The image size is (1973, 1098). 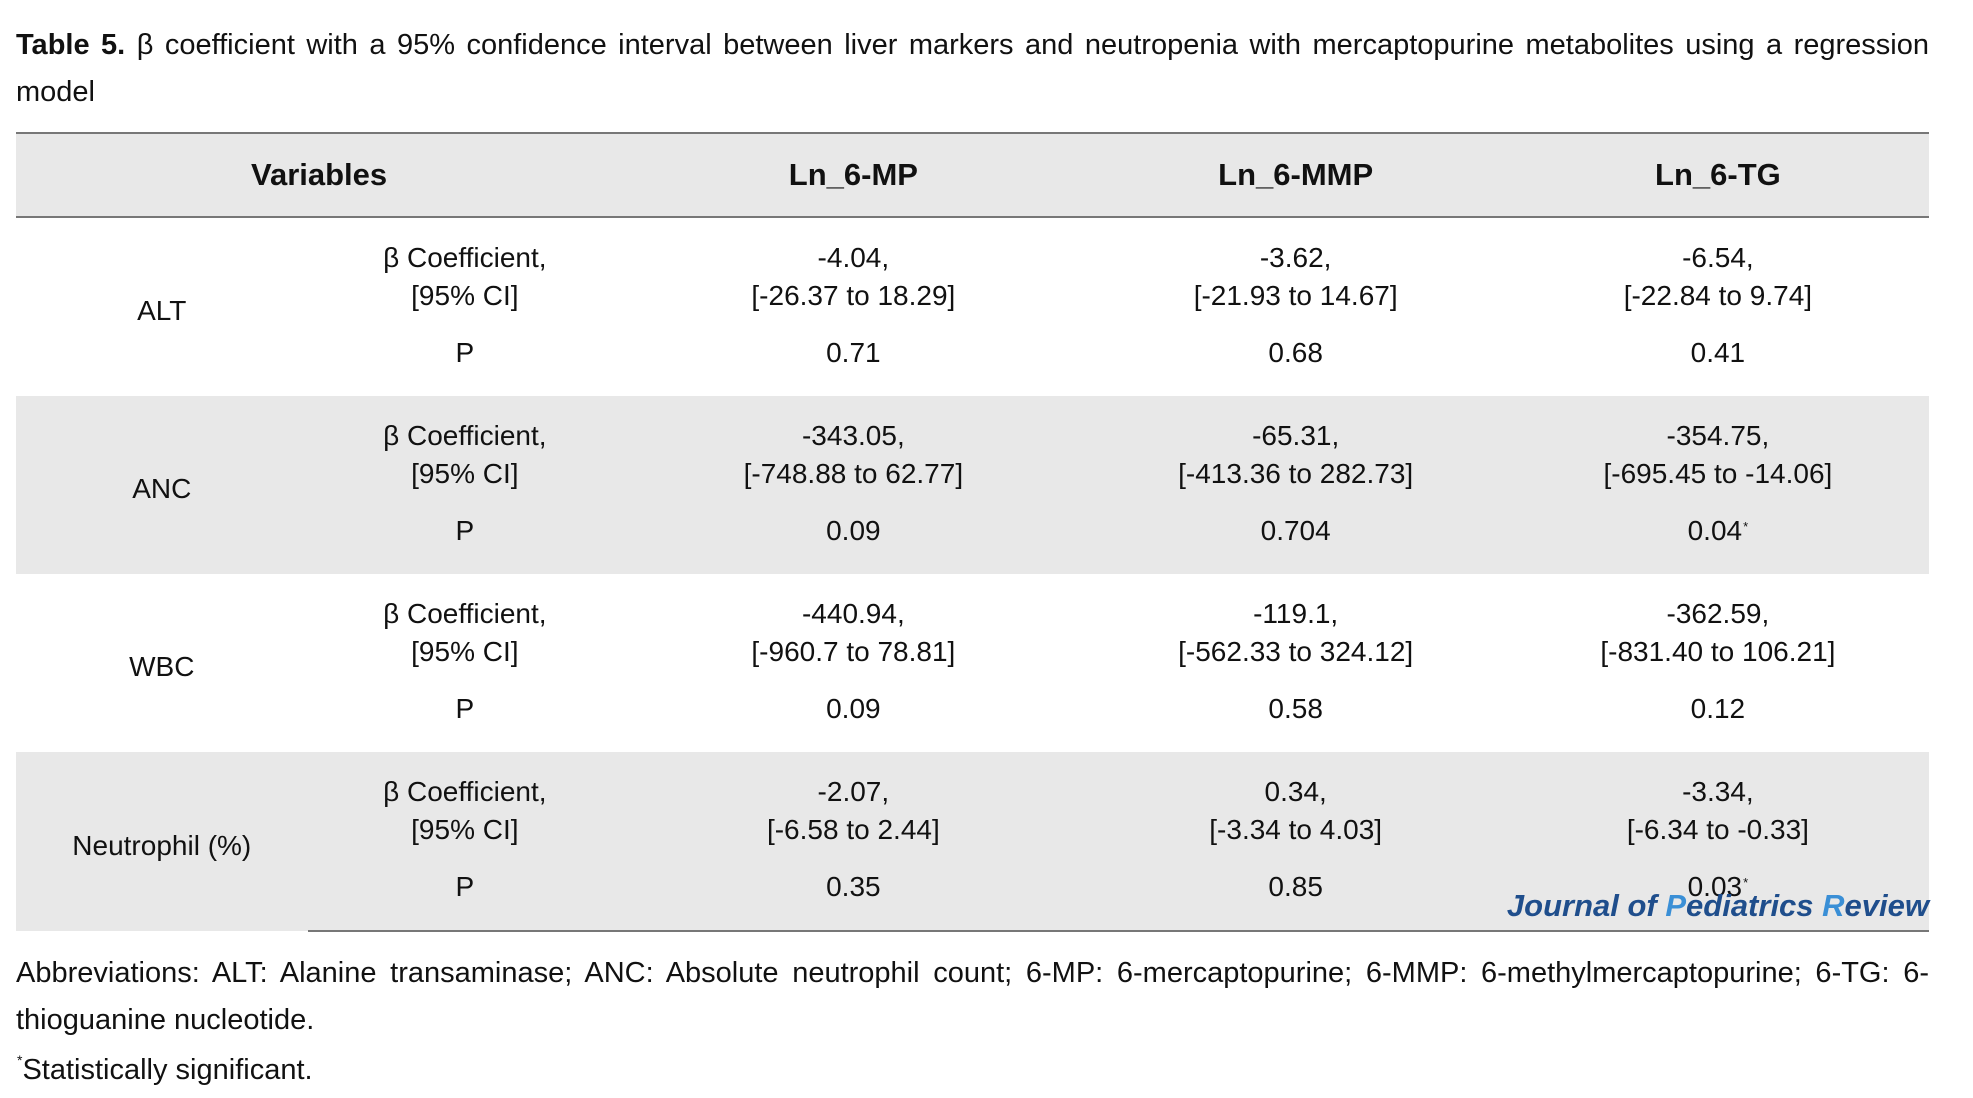 I want to click on ci-value: [-831.40 to 106.21], so click(x=1718, y=651).